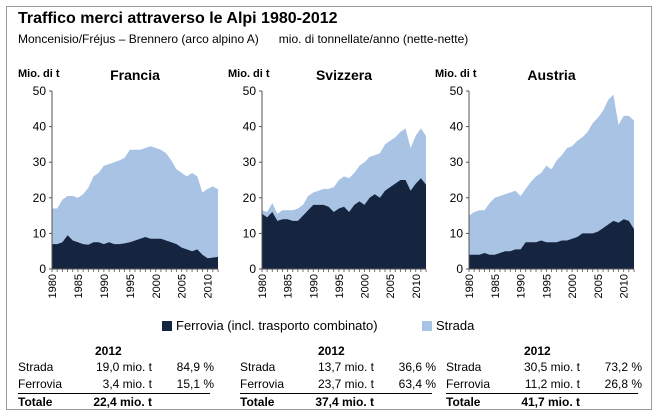 This screenshot has width=660, height=418. Describe the element at coordinates (344, 402) in the screenshot. I see `summary-total-value: 37,4 mio. t` at that location.